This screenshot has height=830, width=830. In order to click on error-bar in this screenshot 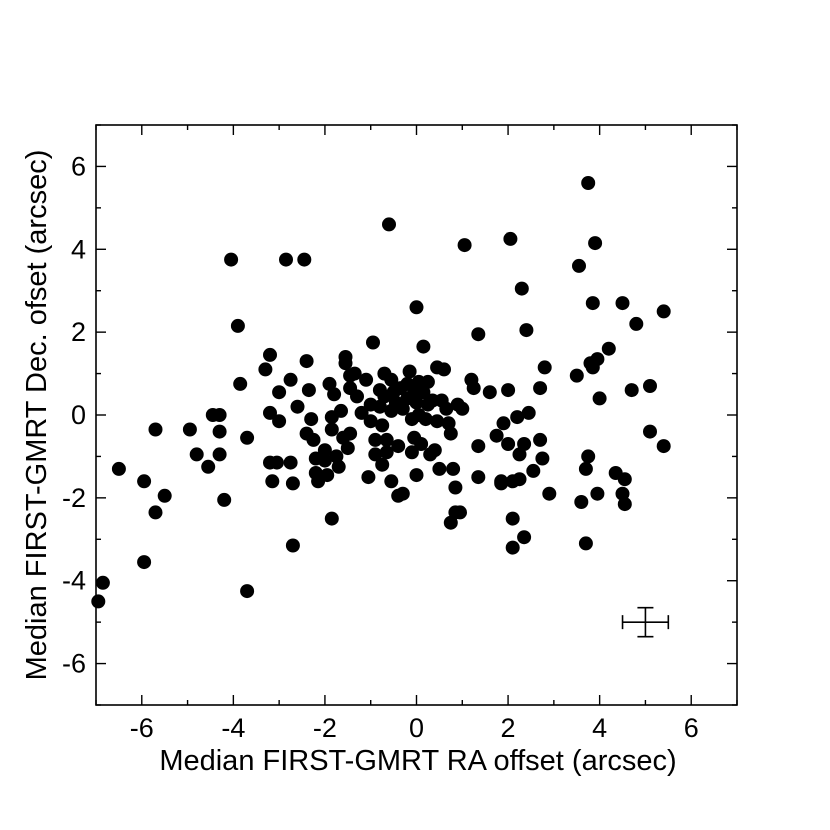, I will do `click(645, 622)`.